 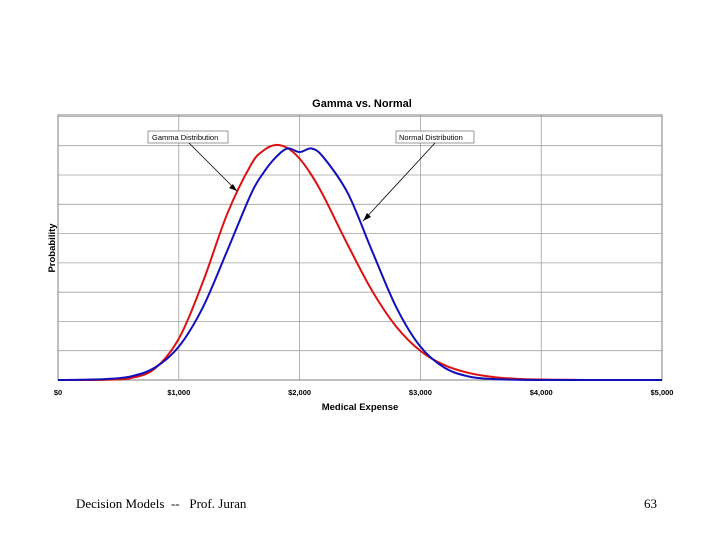 What do you see at coordinates (58, 392) in the screenshot?
I see `x-tick-label: $0` at bounding box center [58, 392].